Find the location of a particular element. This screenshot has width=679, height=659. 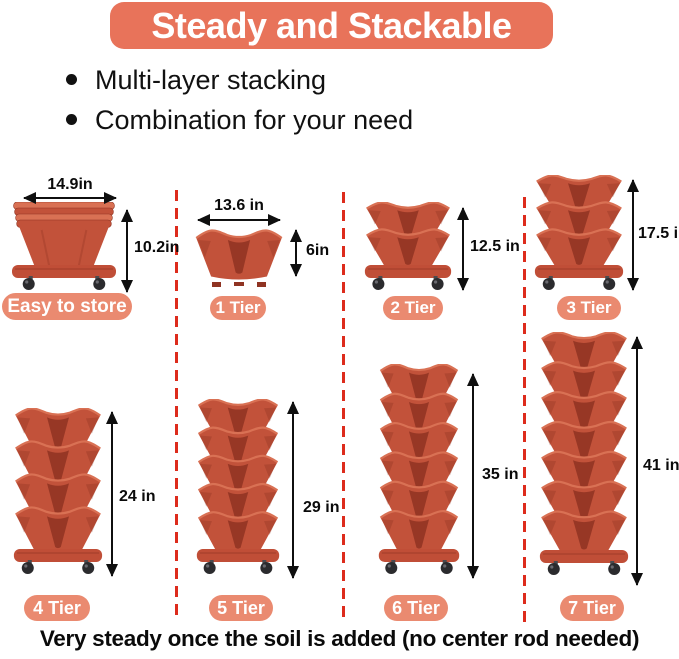

bullet-row-2: Combination for your need is located at coordinates (239, 120).